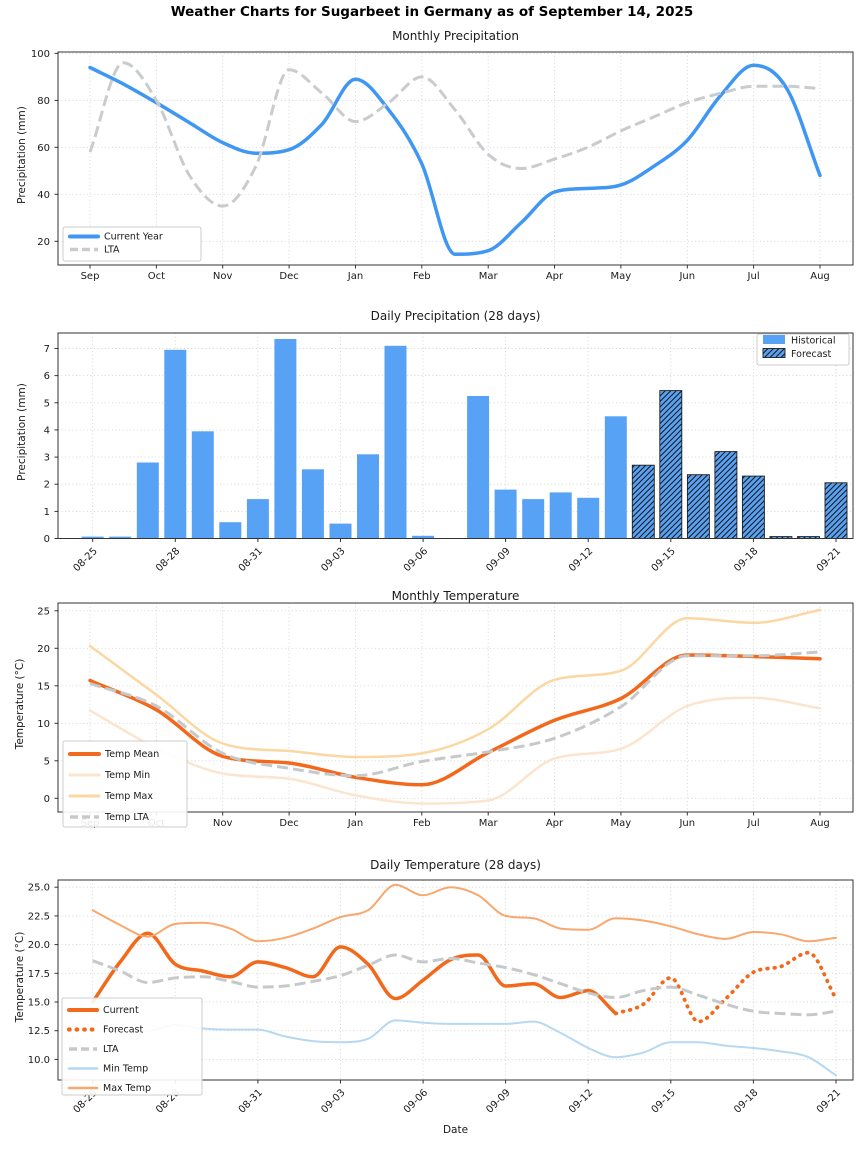  Describe the element at coordinates (43, 611) in the screenshot. I see `y-tick-label: 25` at that location.